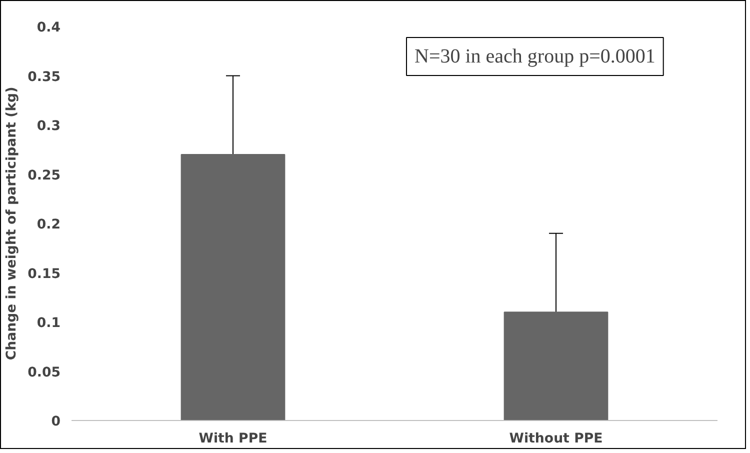  I want to click on x-tick-label: Without PPE, so click(556, 439).